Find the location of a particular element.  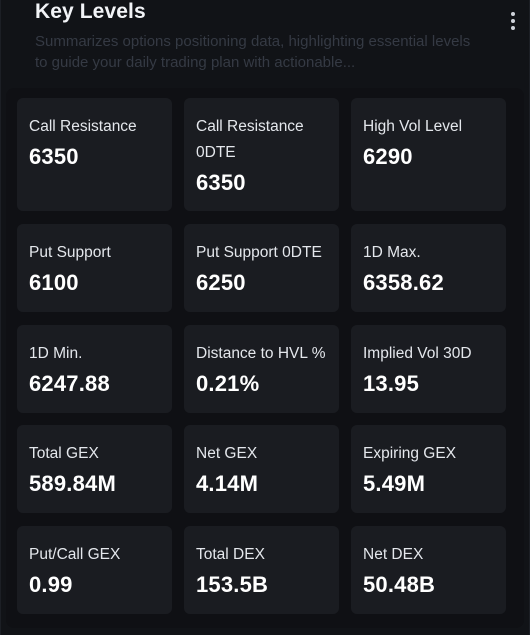

level-card-total-dex: Total DEX 153.5B is located at coordinates (261, 570).